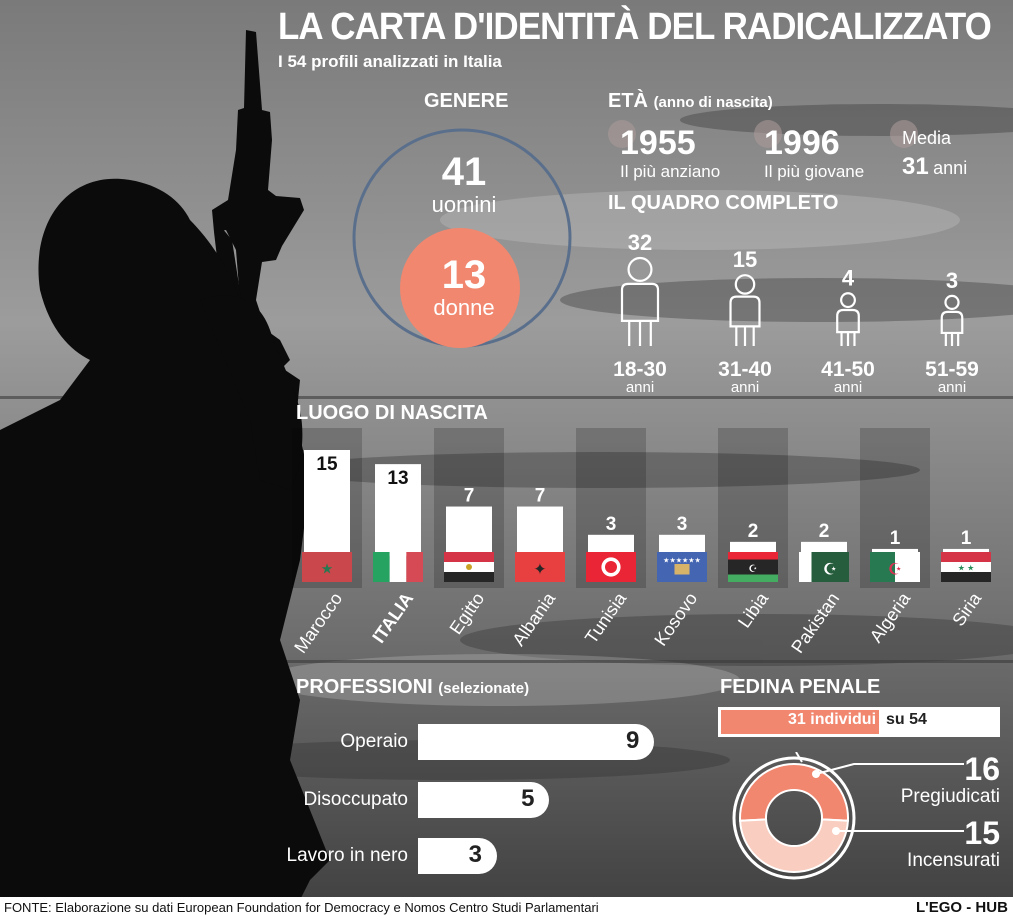  What do you see at coordinates (802, 143) in the screenshot?
I see `youngest-year: 1996` at bounding box center [802, 143].